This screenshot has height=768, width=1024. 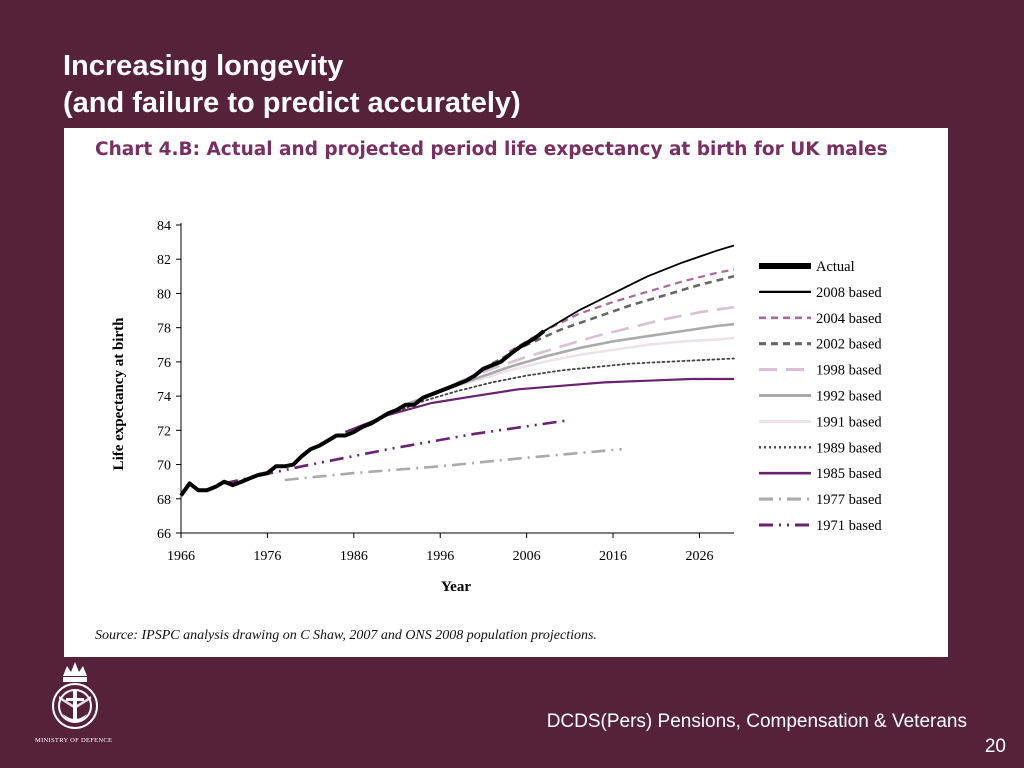 I want to click on x-tick-label: 2016, so click(x=613, y=556).